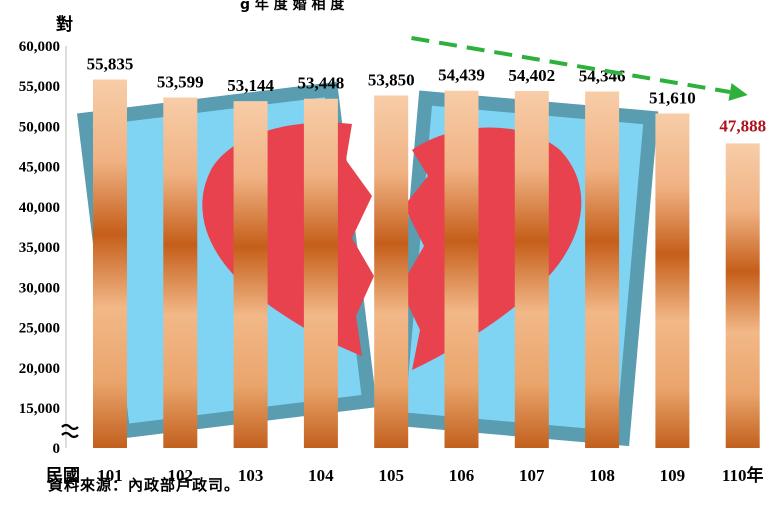 This screenshot has height=520, width=772. I want to click on trend-arrow-head, so click(738, 92).